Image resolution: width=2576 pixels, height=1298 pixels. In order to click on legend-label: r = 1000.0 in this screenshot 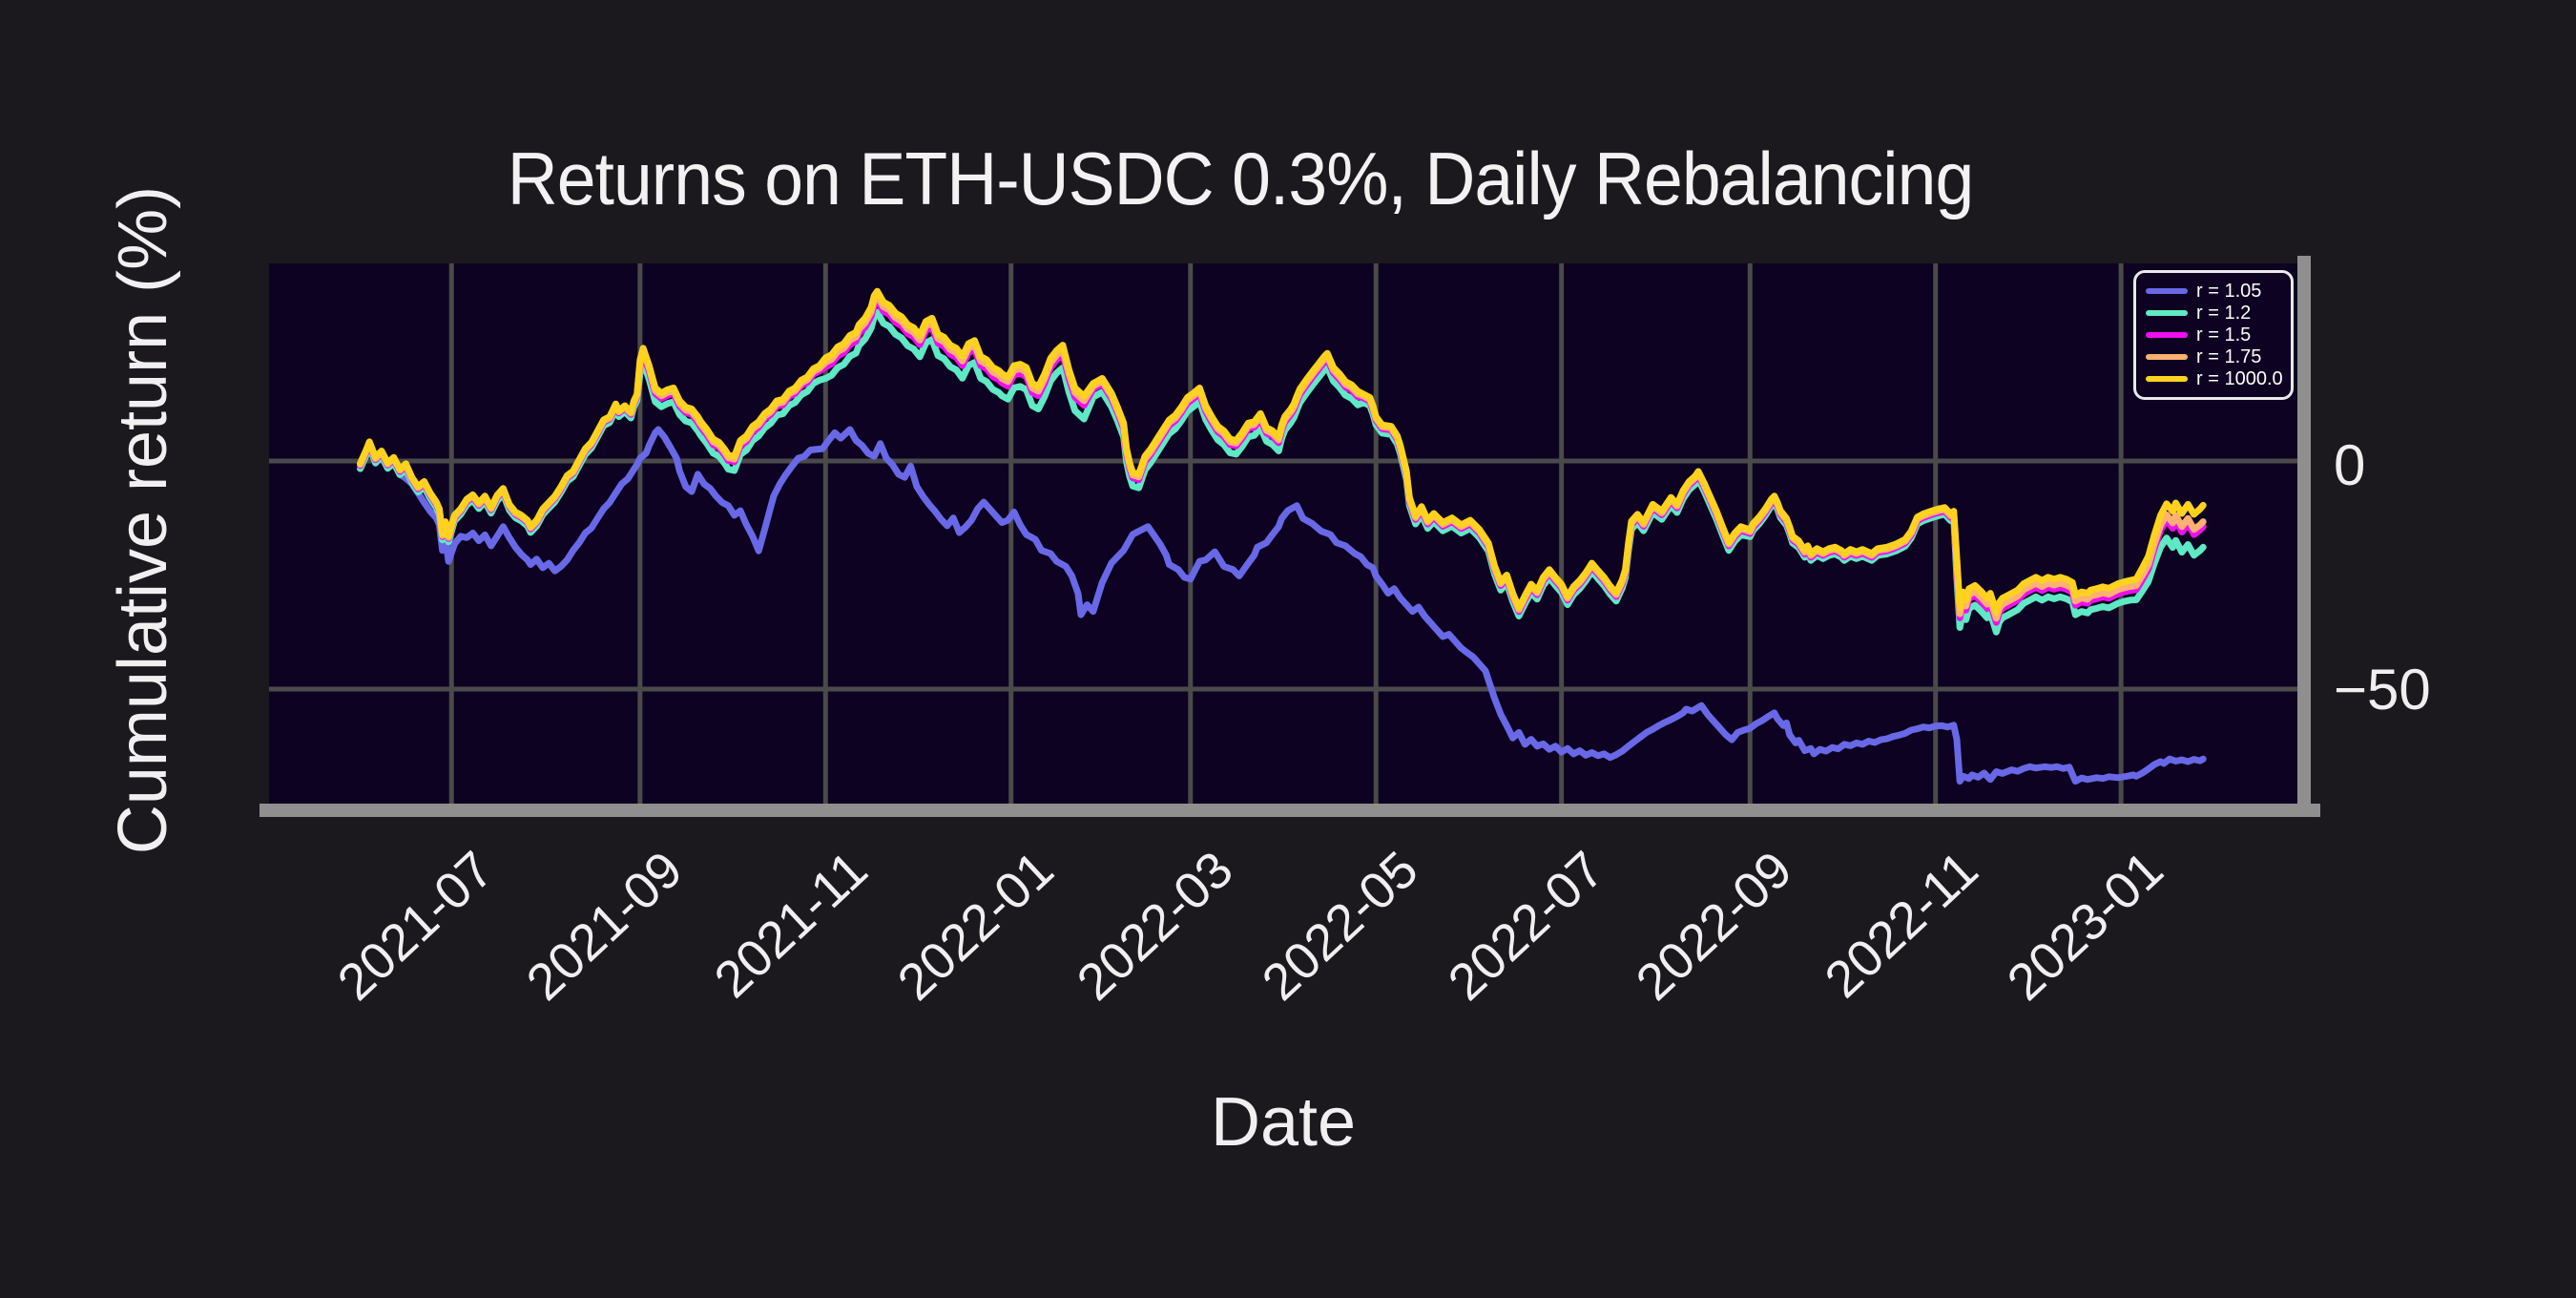, I will do `click(2239, 378)`.